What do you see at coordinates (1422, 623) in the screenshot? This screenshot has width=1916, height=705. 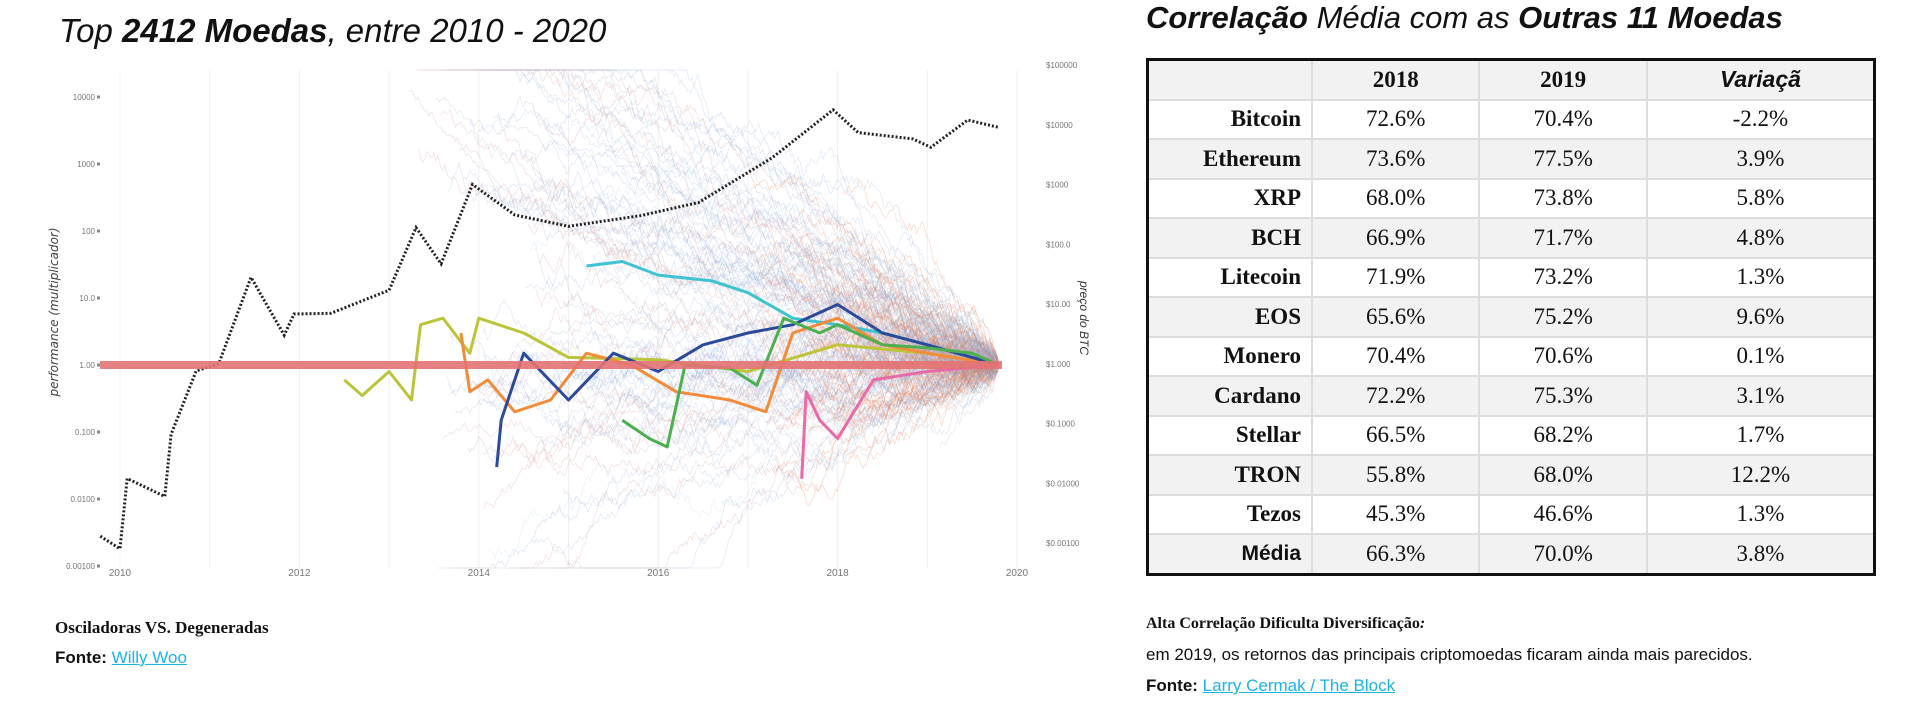 I see `caption-colon: :` at bounding box center [1422, 623].